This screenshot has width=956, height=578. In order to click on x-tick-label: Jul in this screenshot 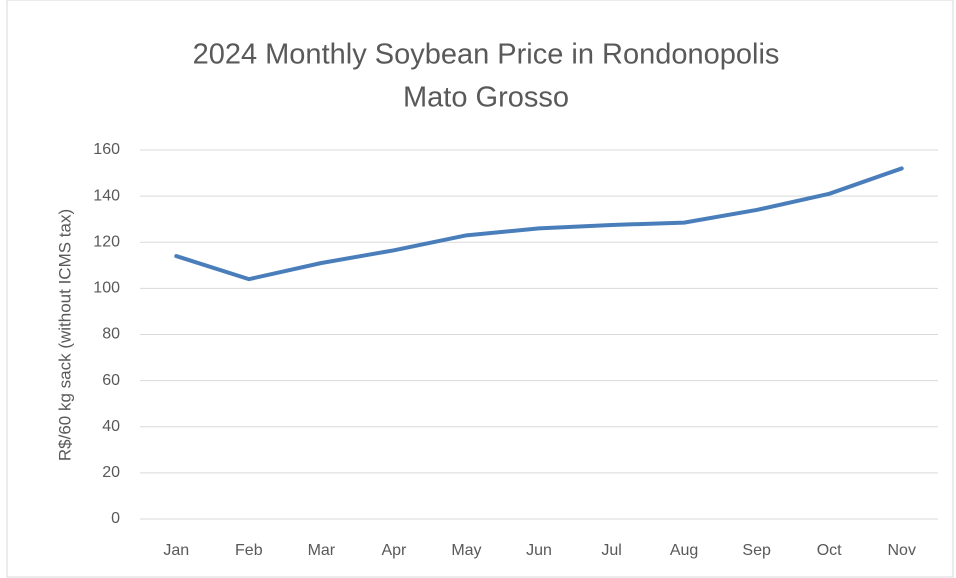, I will do `click(611, 550)`.